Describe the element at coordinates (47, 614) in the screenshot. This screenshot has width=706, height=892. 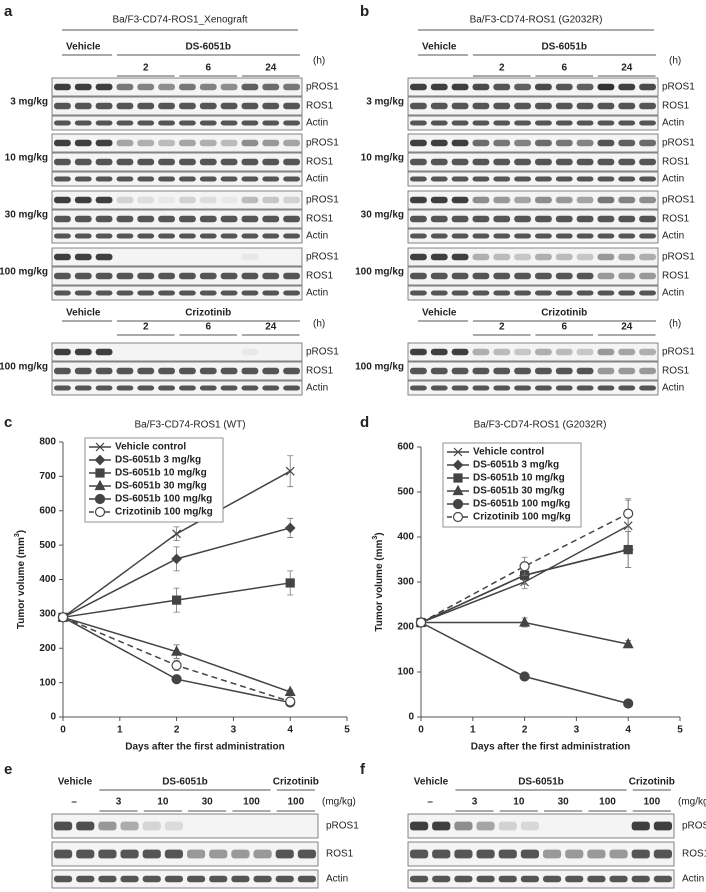
I see `y-tick-label: 300` at that location.